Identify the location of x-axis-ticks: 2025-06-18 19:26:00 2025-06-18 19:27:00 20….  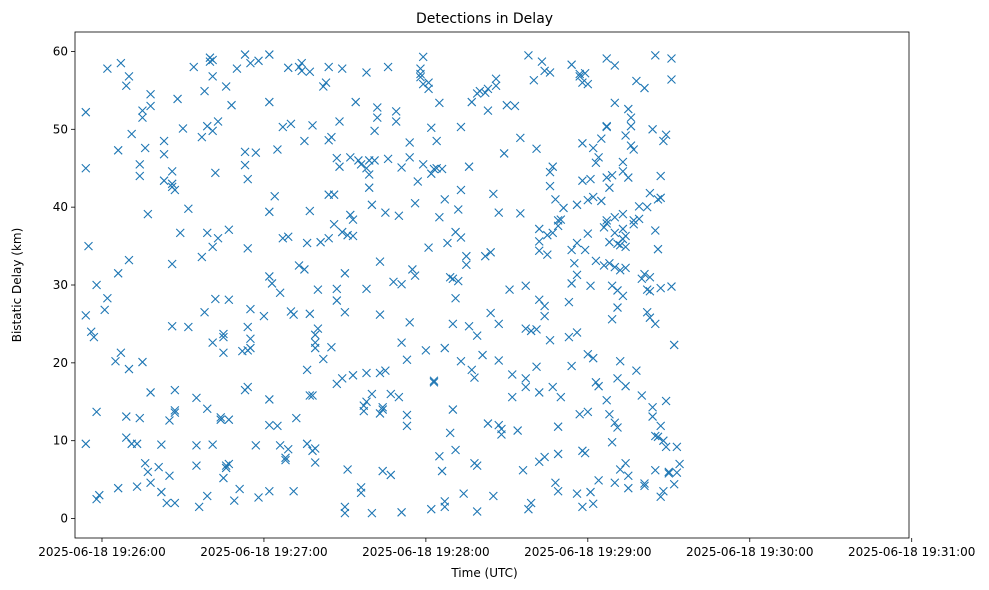
(506, 548).